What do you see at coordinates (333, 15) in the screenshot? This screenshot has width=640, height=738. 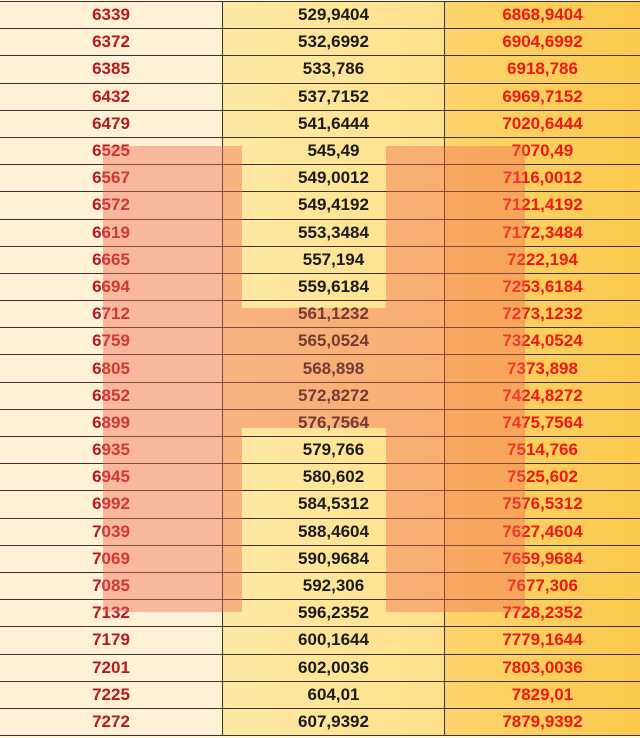 I see `increment-cell: 529,9404` at bounding box center [333, 15].